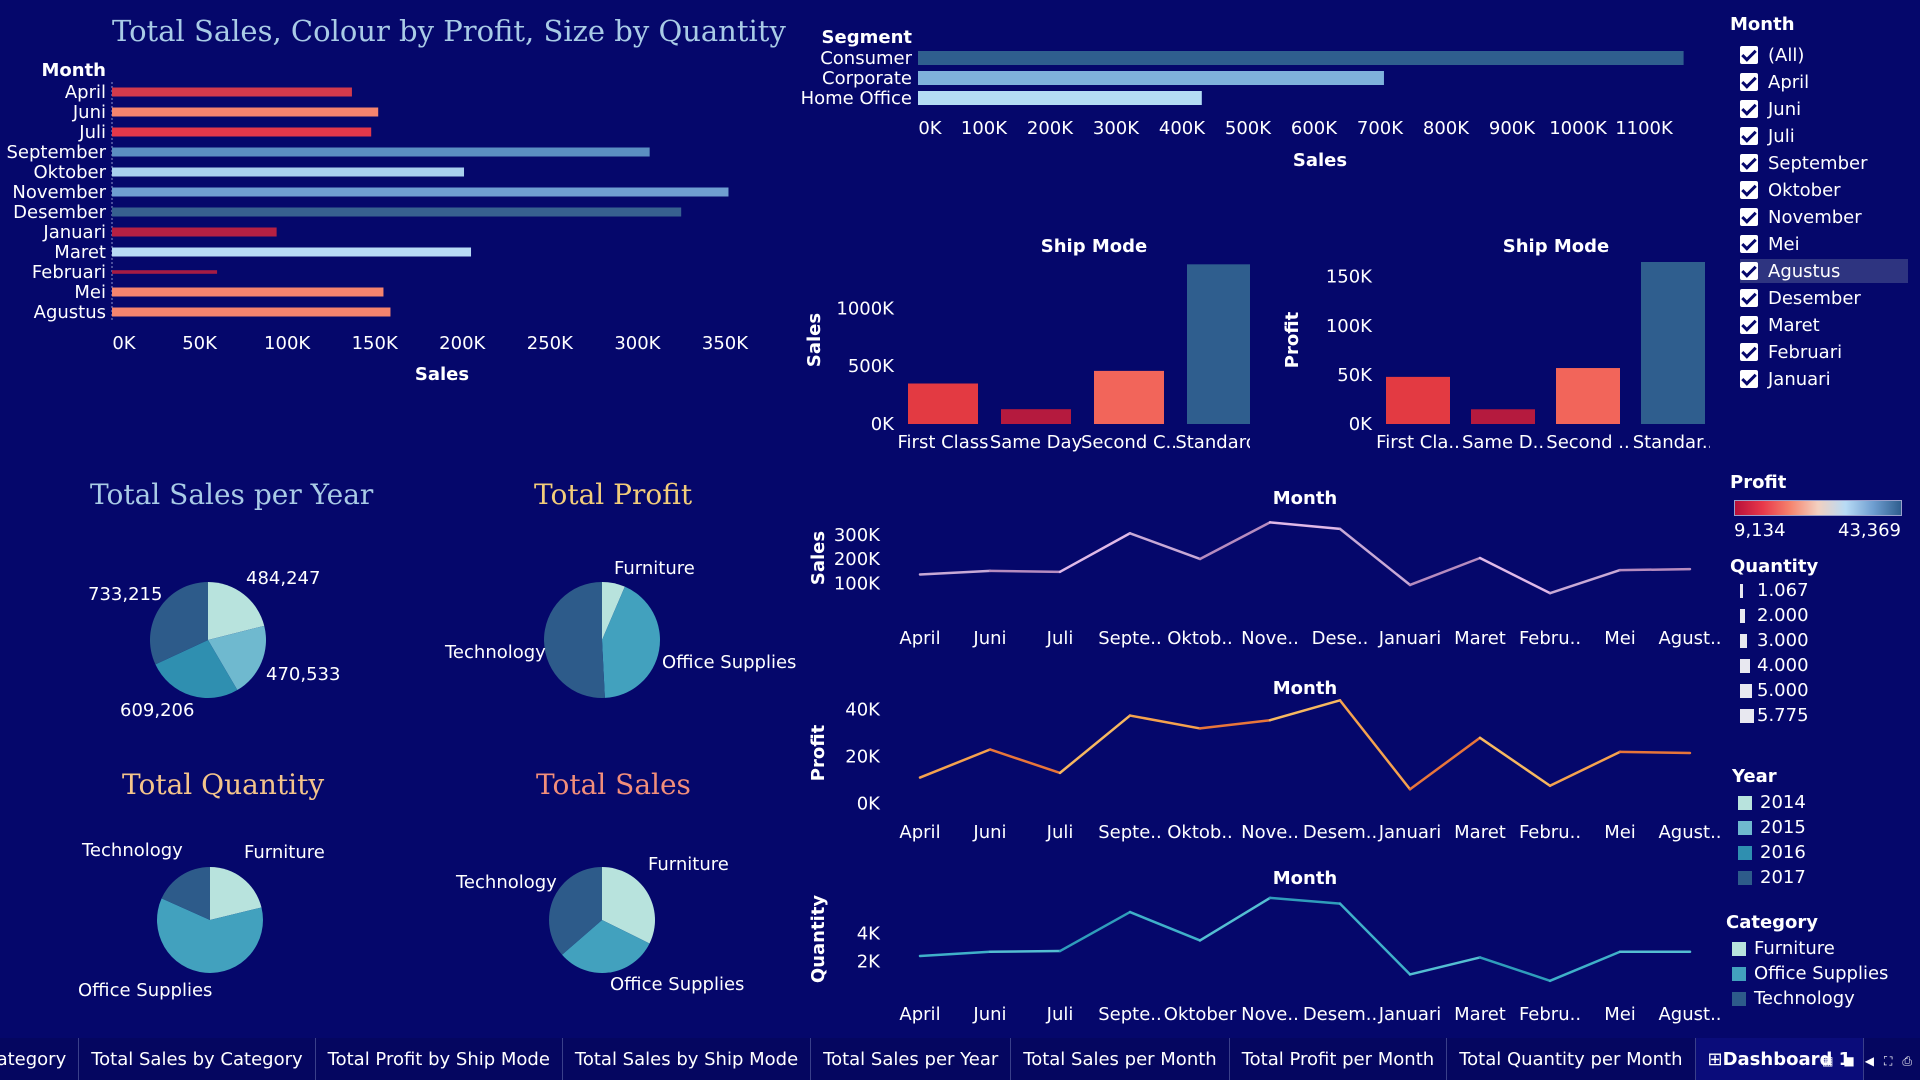 The image size is (1920, 1080). What do you see at coordinates (439, 1059) in the screenshot?
I see `sheet-tab: Total Profit by Ship Mode` at bounding box center [439, 1059].